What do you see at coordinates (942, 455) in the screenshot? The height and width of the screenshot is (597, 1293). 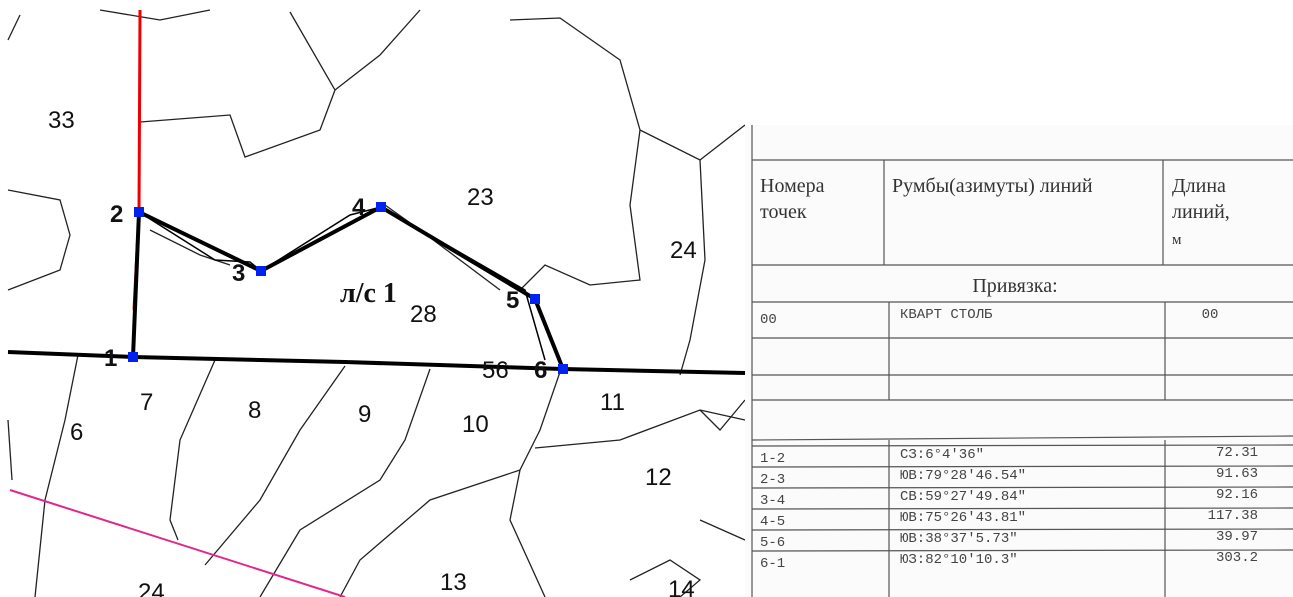 I see `cell: СЗ:6°4'36"` at bounding box center [942, 455].